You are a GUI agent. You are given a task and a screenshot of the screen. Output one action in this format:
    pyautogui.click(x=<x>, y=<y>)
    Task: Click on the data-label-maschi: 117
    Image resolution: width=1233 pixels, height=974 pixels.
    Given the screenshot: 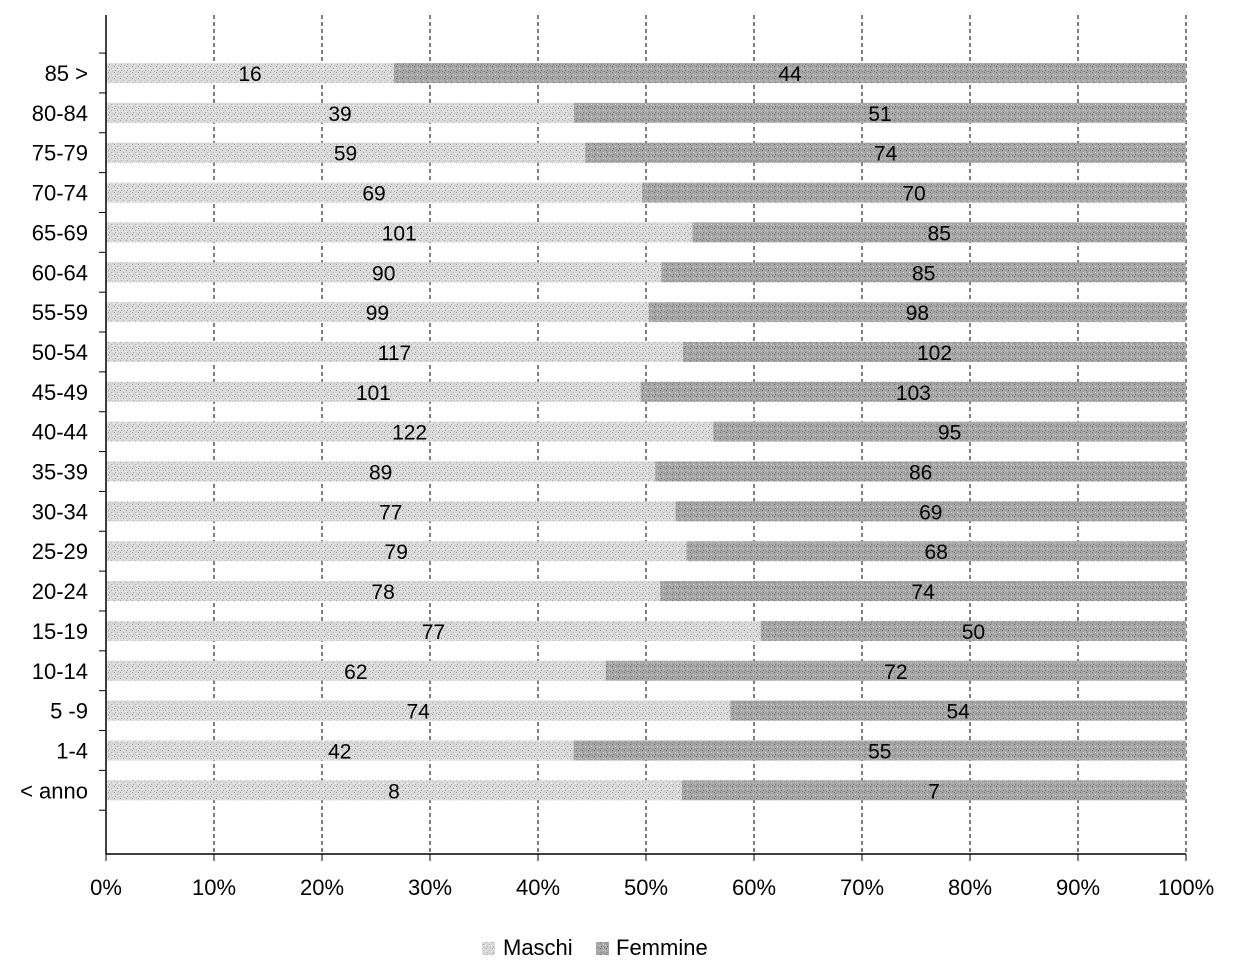 What is the action you would take?
    pyautogui.click(x=394, y=353)
    